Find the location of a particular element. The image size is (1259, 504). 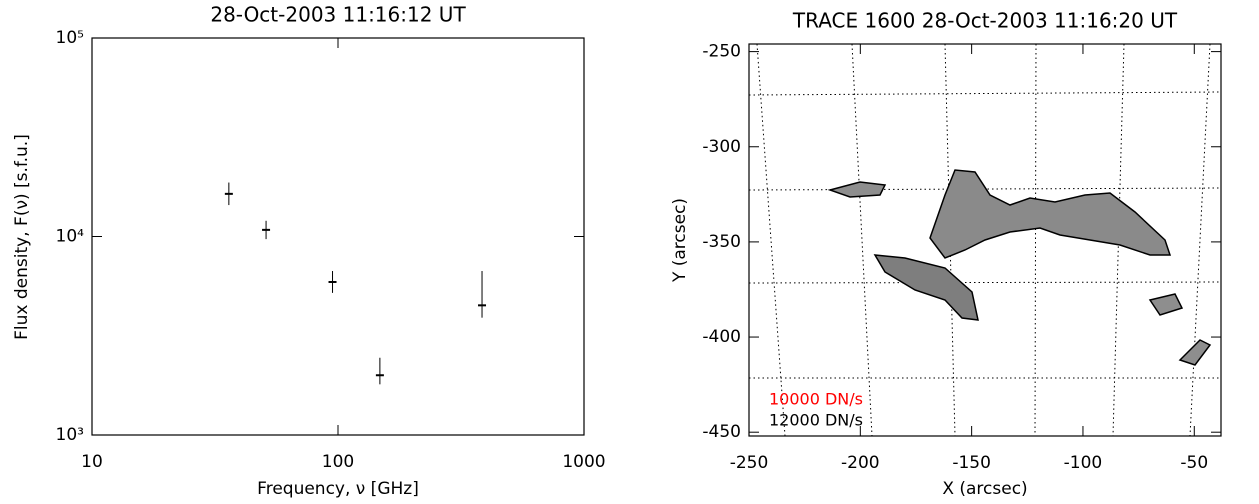

left-title: 28-Oct-2003 11:16:12 UT is located at coordinates (338, 15).